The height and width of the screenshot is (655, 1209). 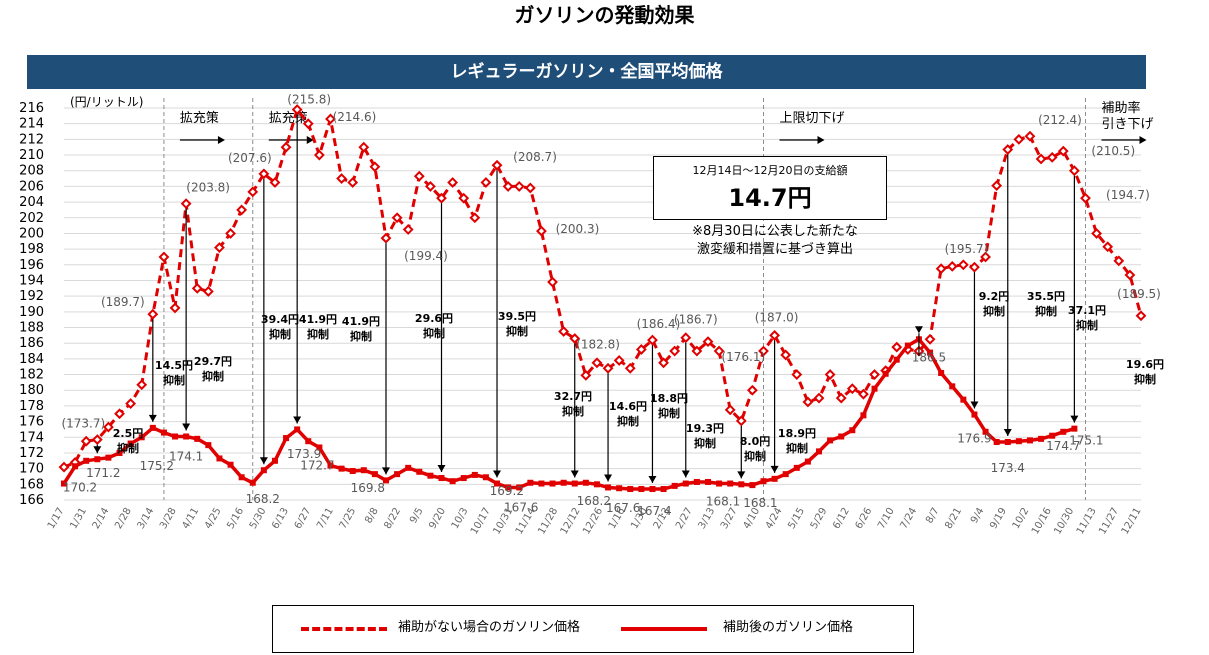 I want to click on y-tick-label: 174, so click(x=31, y=437).